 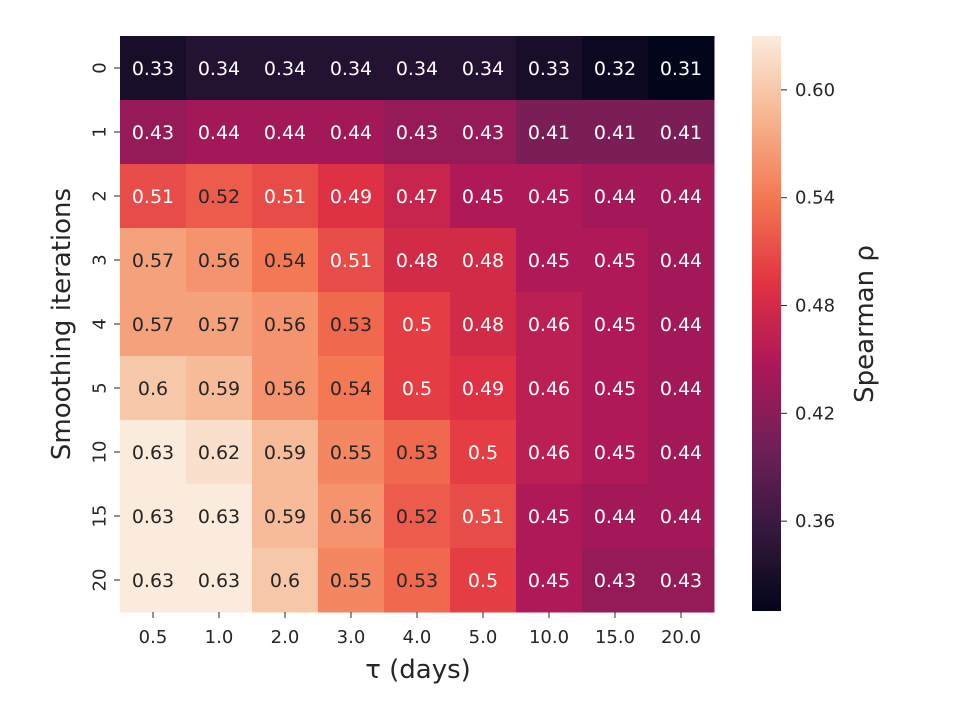 What do you see at coordinates (681, 69) in the screenshot?
I see `cell-value-label: 0.31` at bounding box center [681, 69].